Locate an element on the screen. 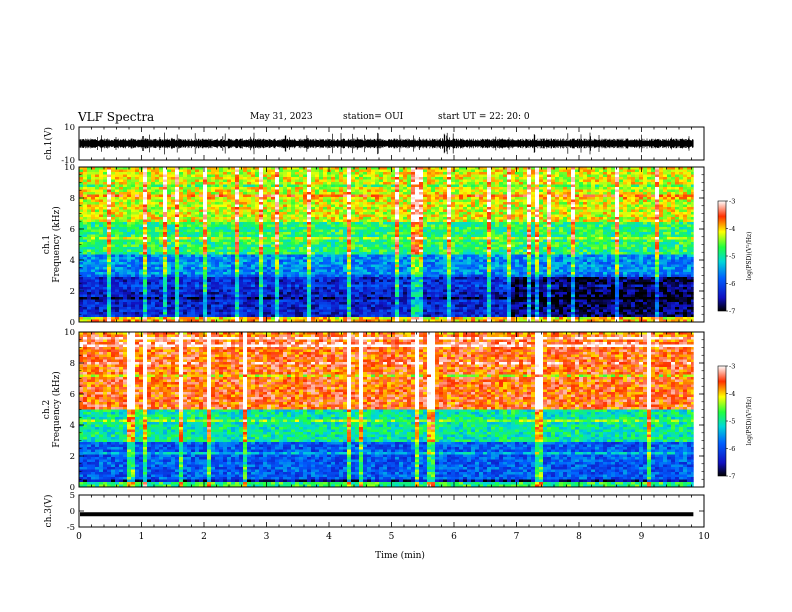  figure-title: VLF Spectra is located at coordinates (116, 117).